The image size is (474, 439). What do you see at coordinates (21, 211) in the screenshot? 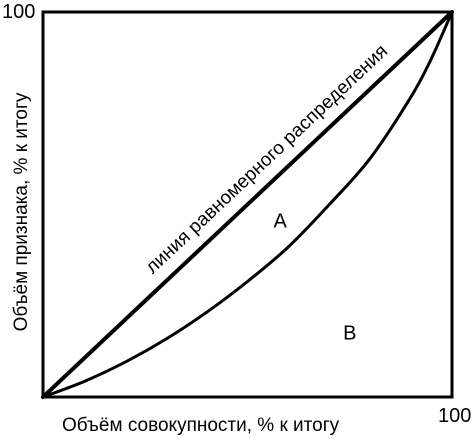
I see `y-axis-title: Объём признака, % к итогу` at bounding box center [21, 211].